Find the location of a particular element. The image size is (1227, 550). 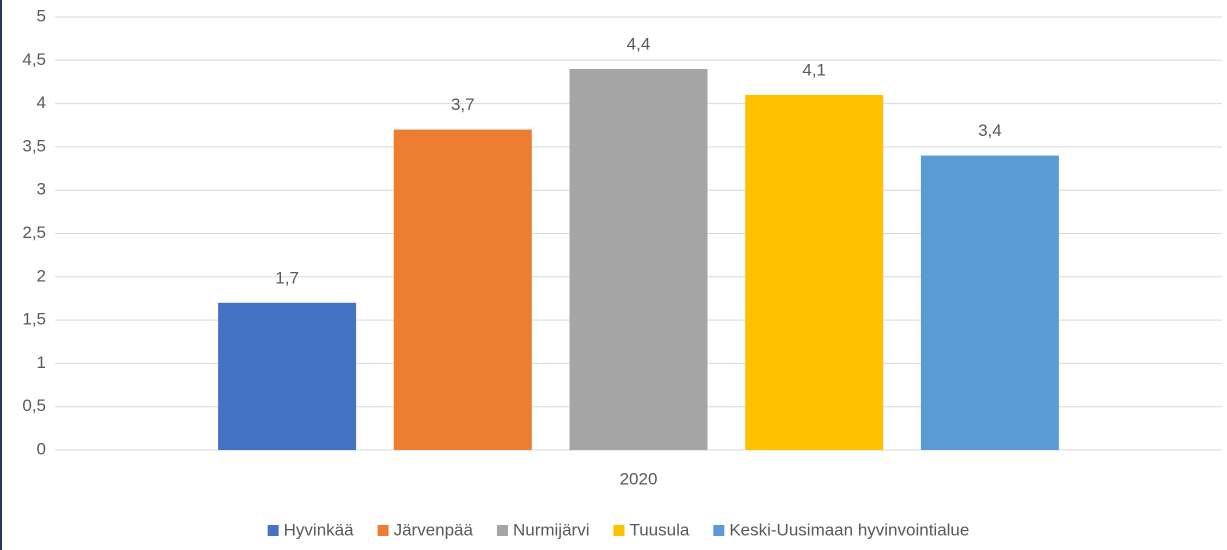

y-tick-label: 3 is located at coordinates (41, 189).